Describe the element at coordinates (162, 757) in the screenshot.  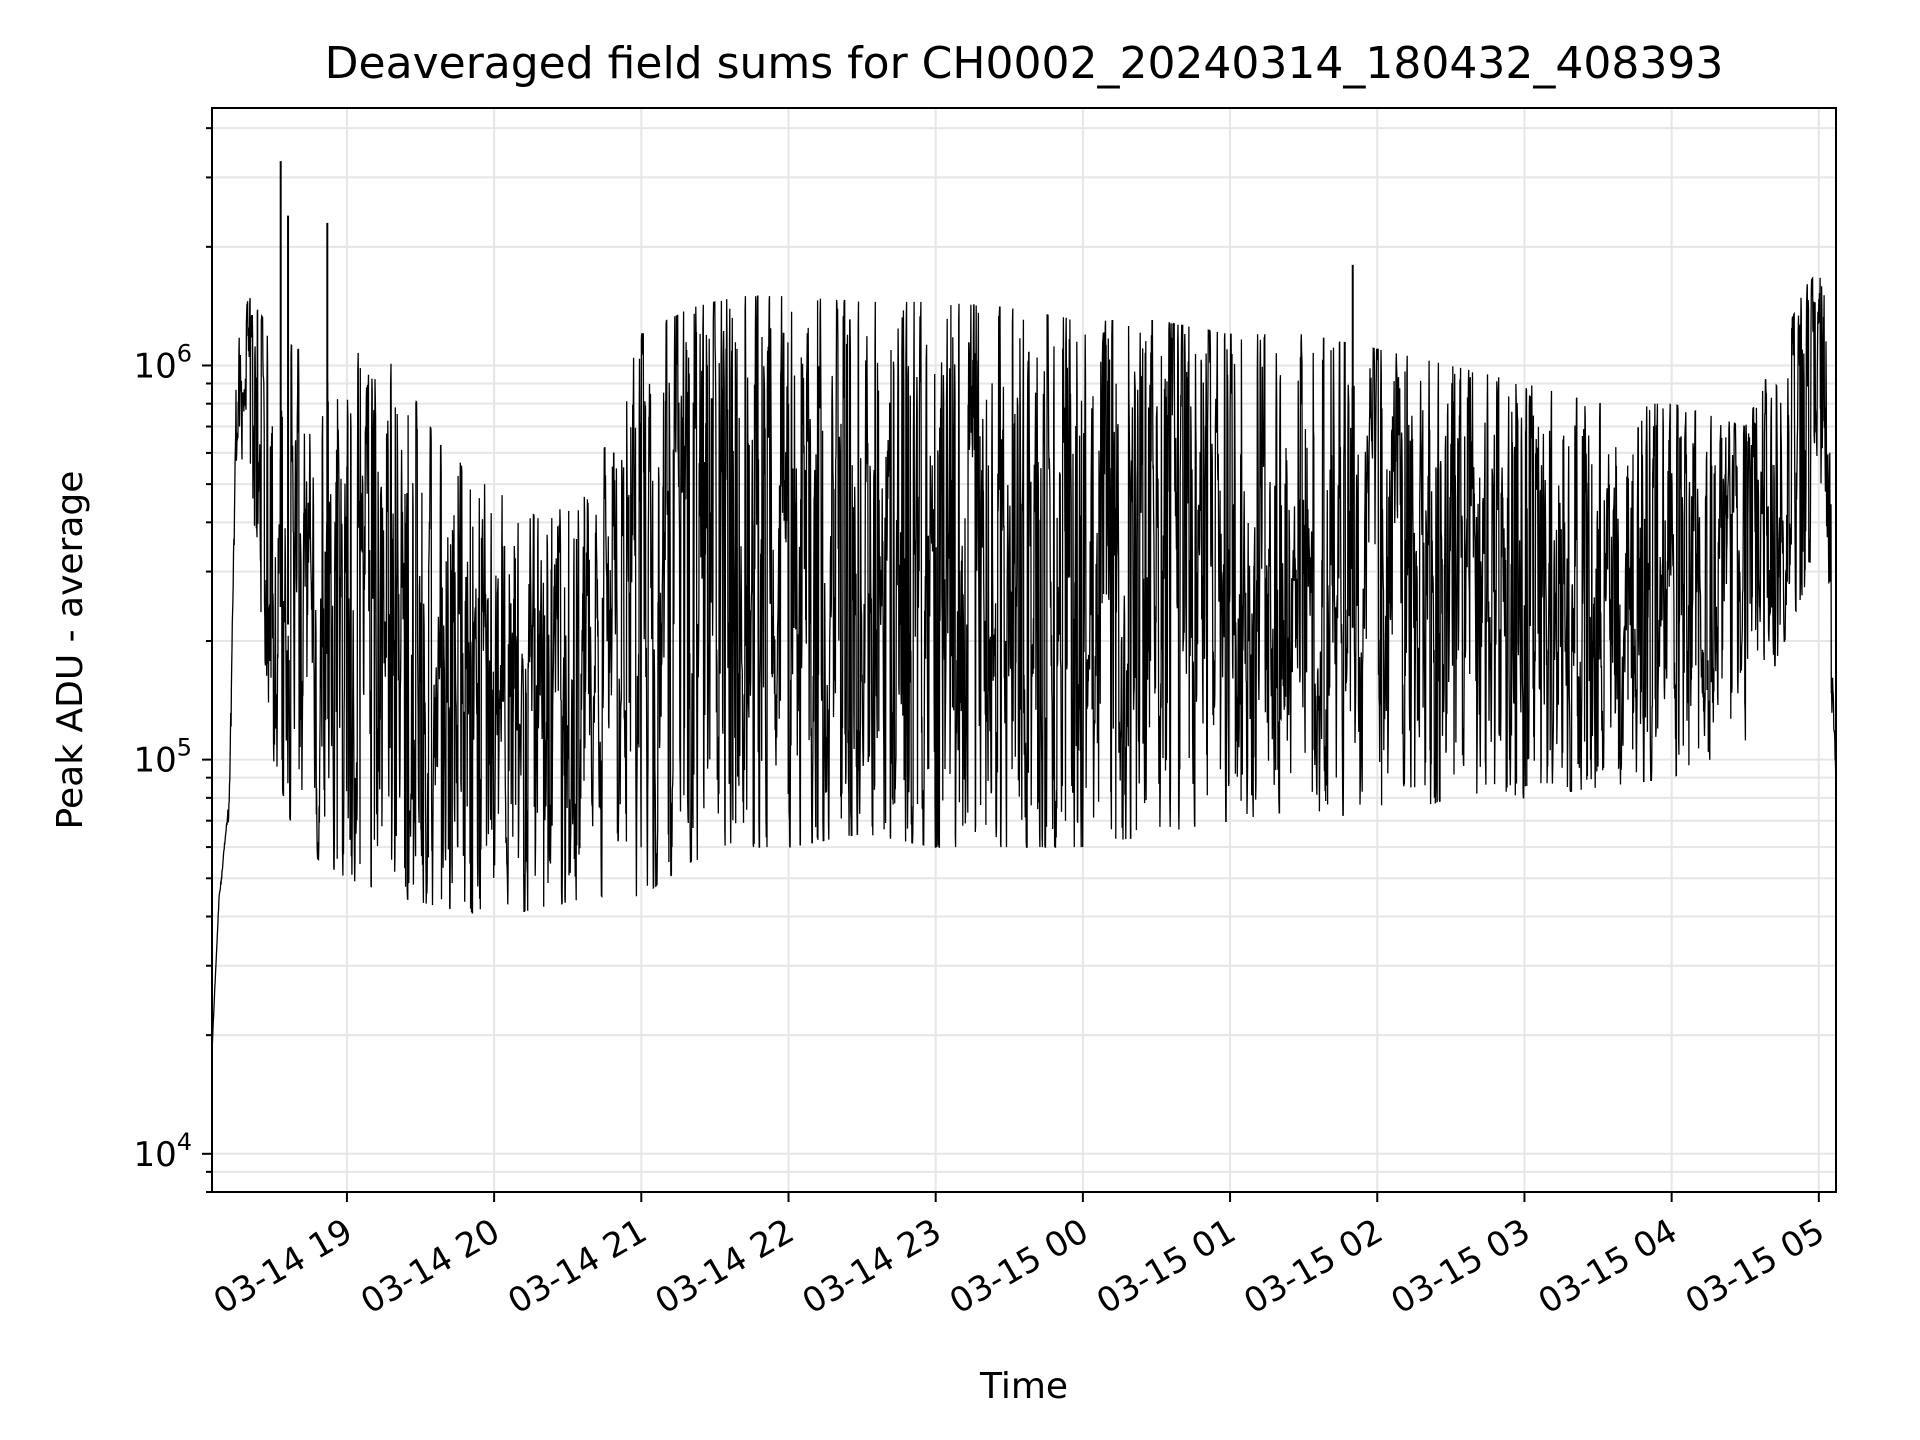
I see `y-tick-label: 10⁵` at that location.